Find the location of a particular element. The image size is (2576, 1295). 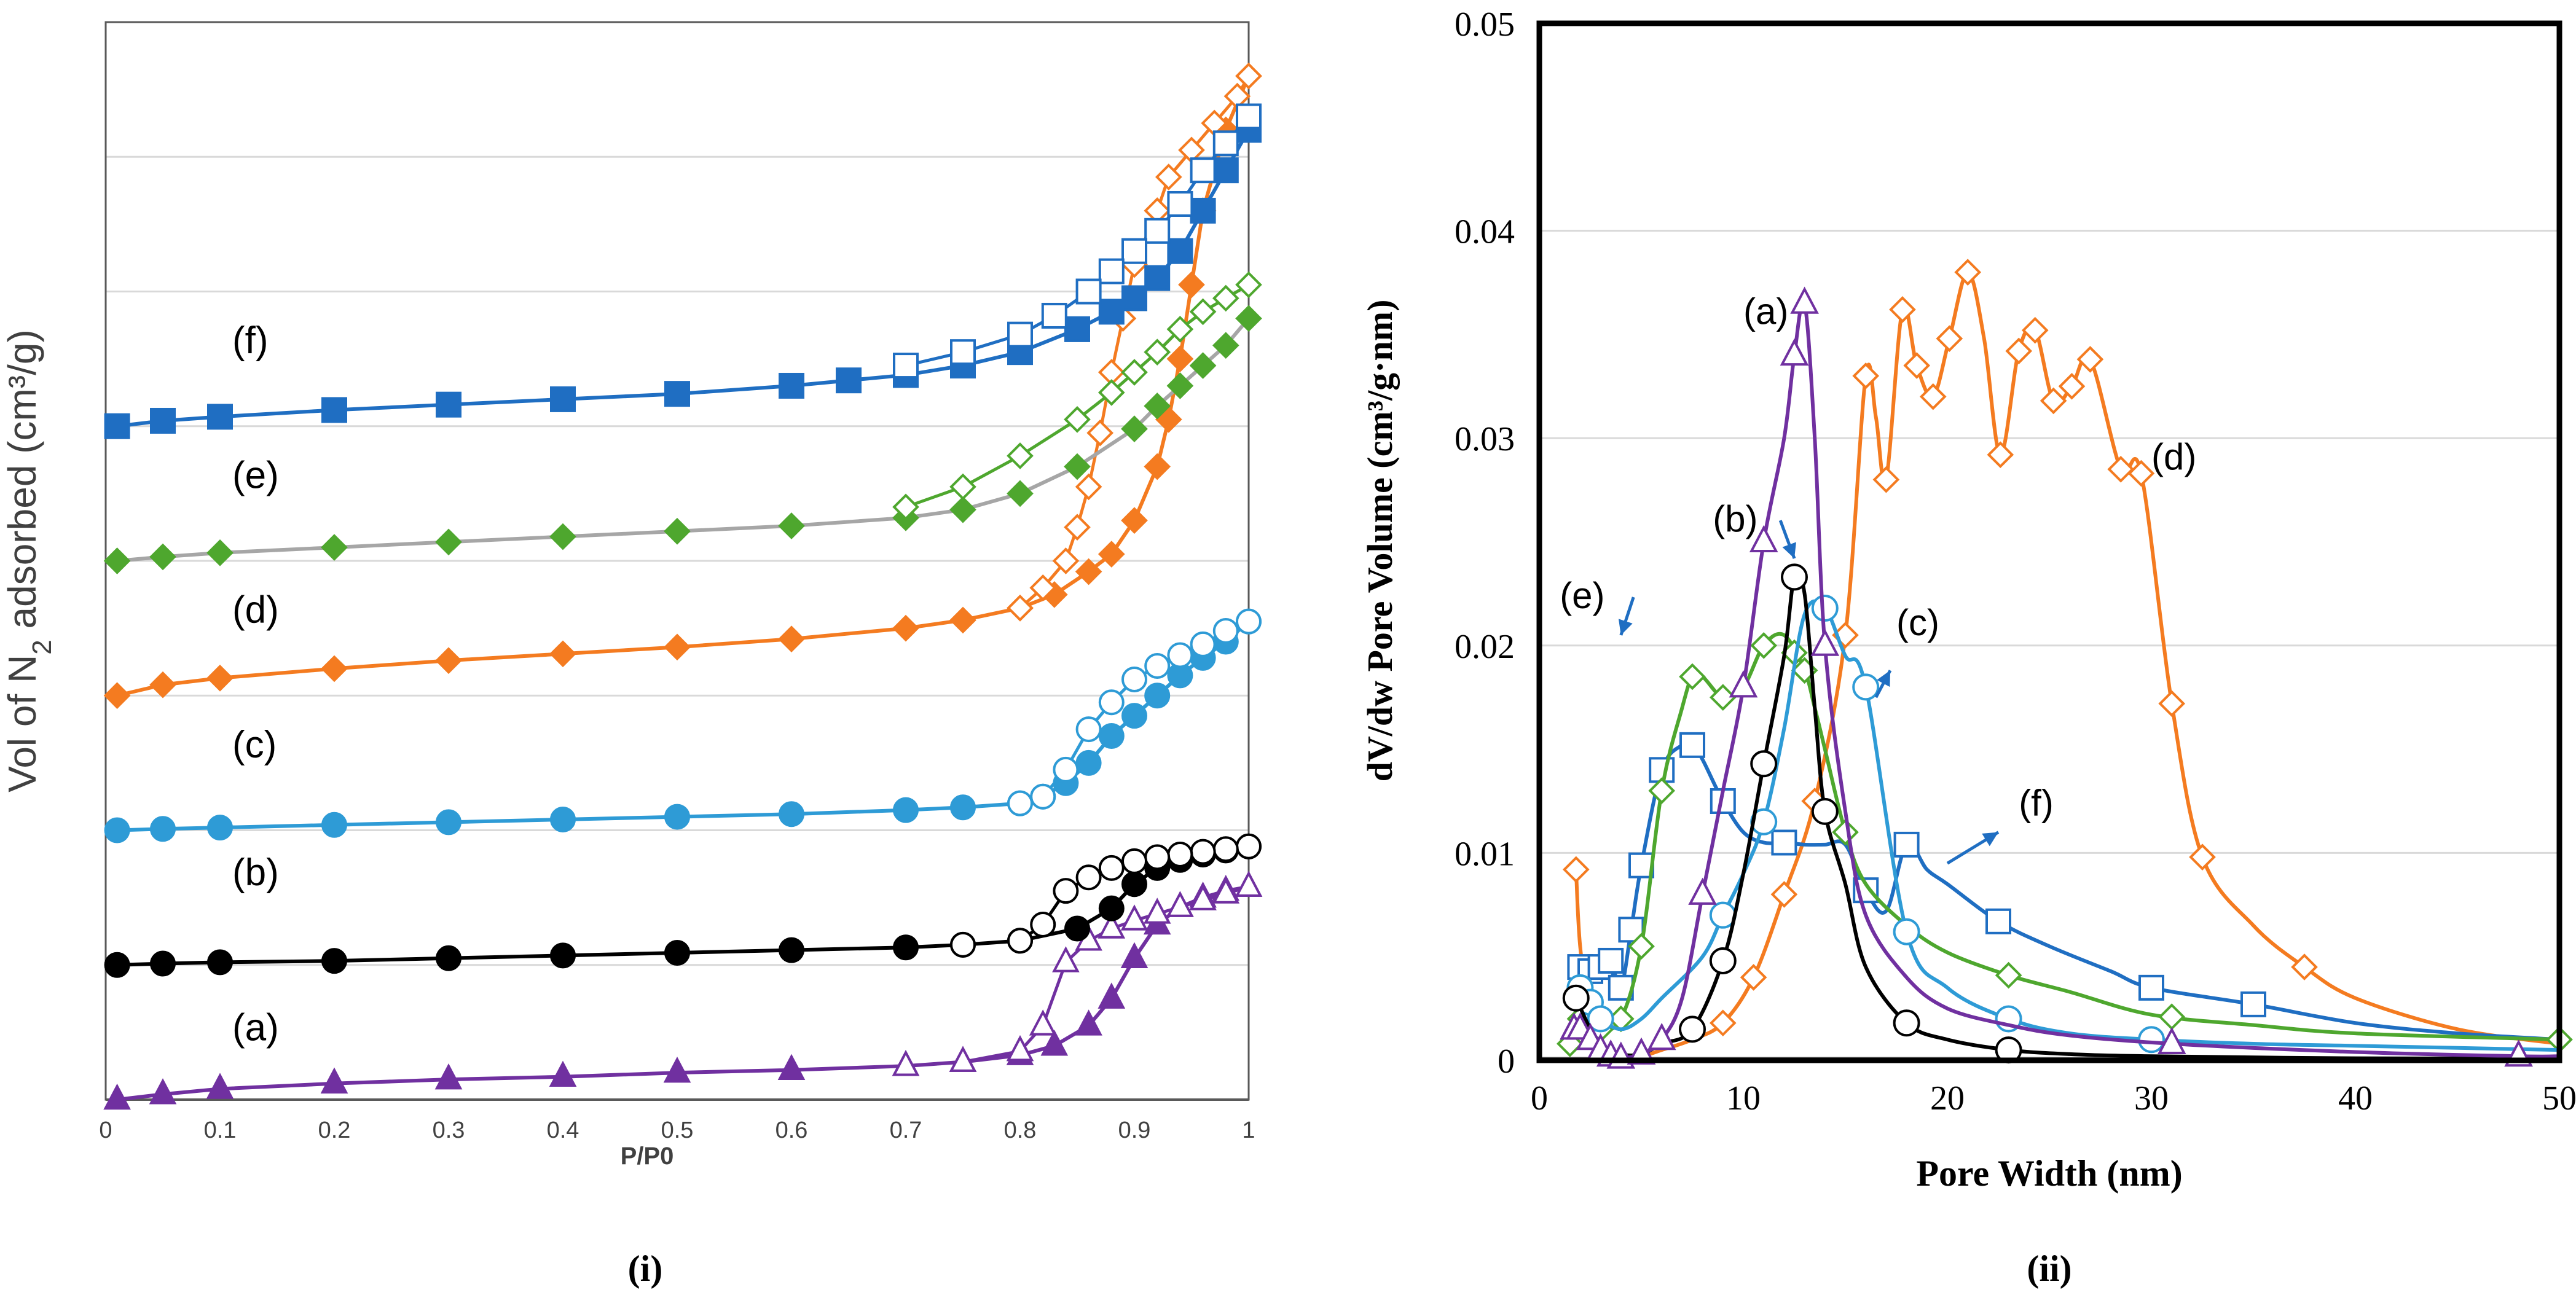

isotherm-x-tick-label: 0.2 is located at coordinates (334, 1130).